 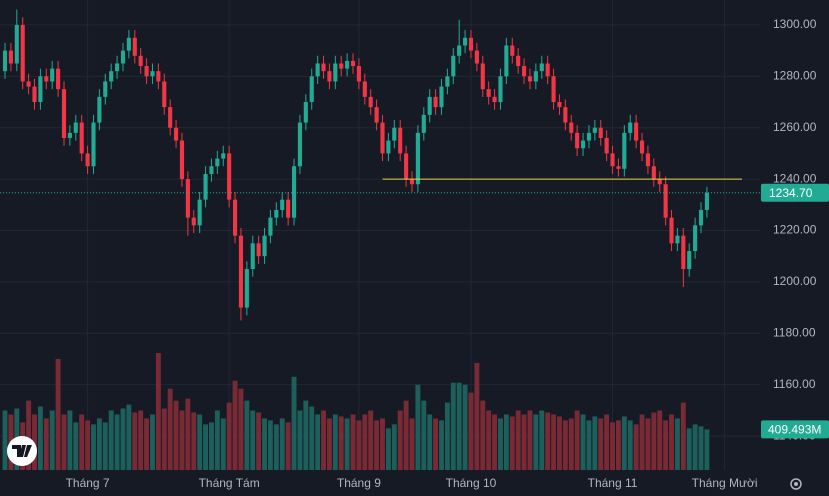 What do you see at coordinates (795, 75) in the screenshot?
I see `y-tick-label: 1280.00` at bounding box center [795, 75].